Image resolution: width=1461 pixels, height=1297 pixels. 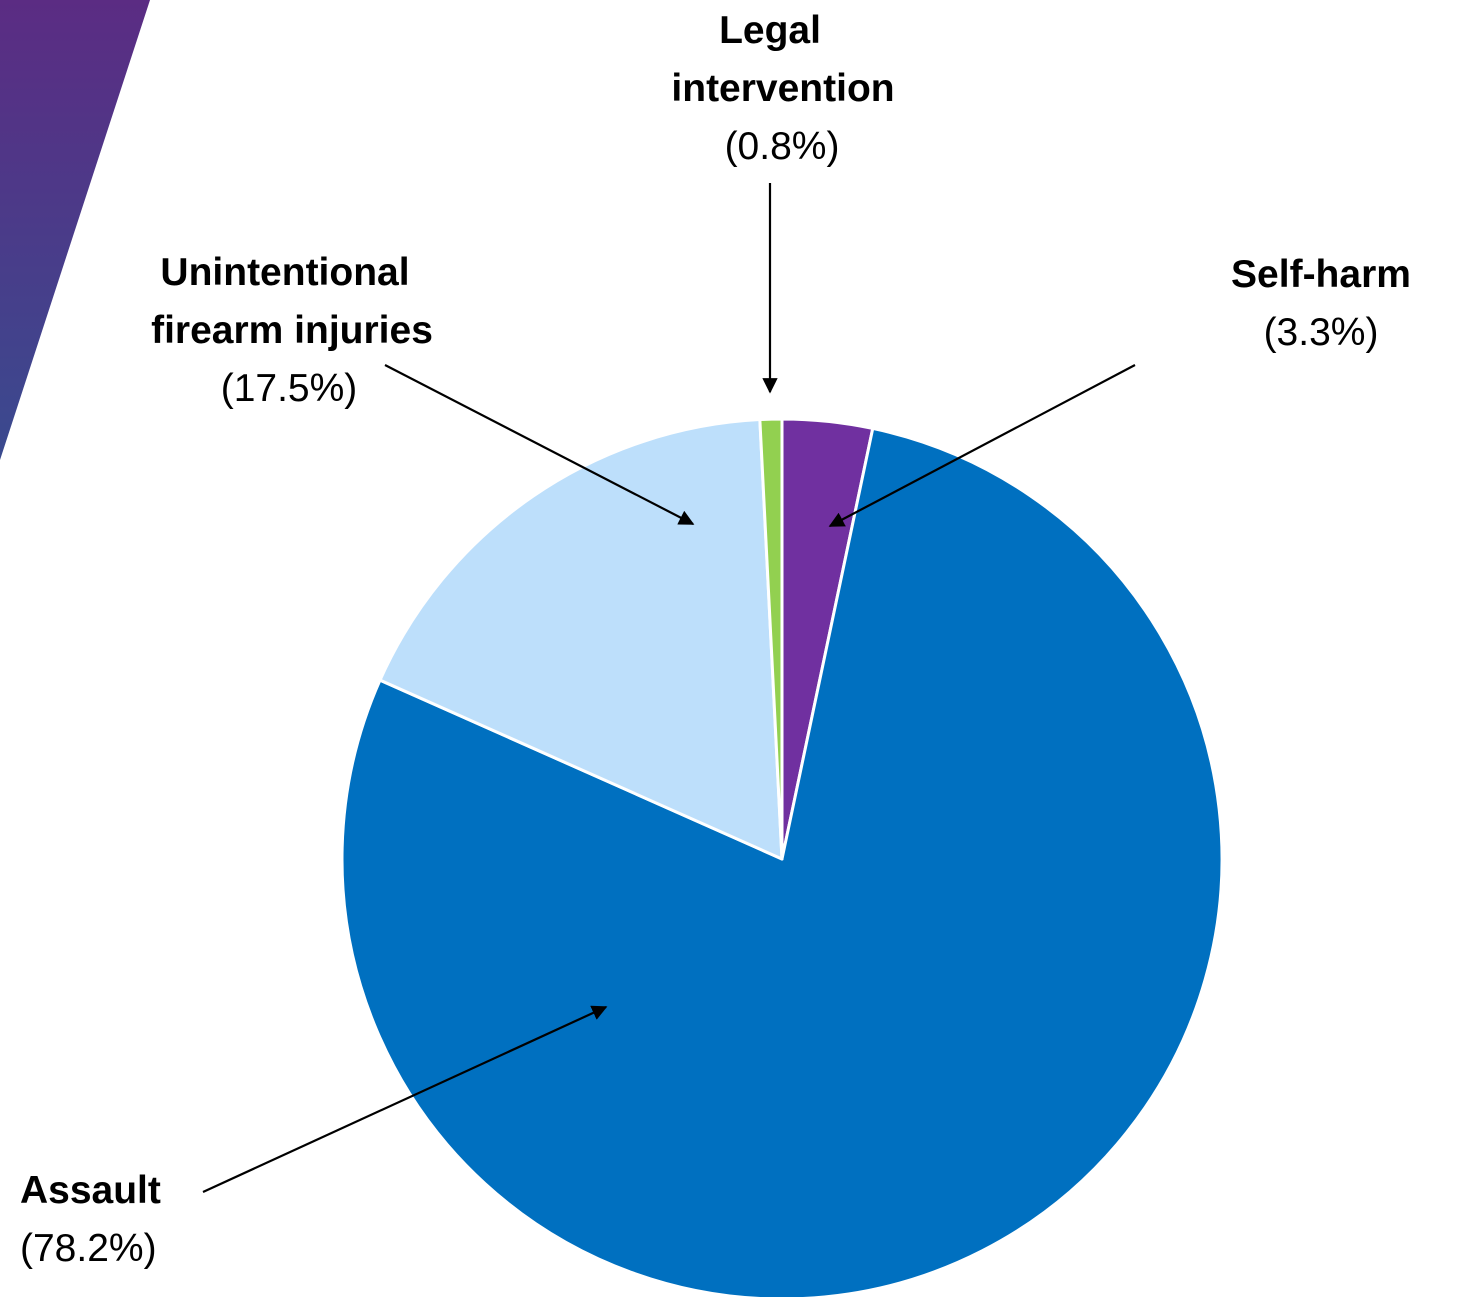 What do you see at coordinates (539, 444) in the screenshot?
I see `leader-unintentional` at bounding box center [539, 444].